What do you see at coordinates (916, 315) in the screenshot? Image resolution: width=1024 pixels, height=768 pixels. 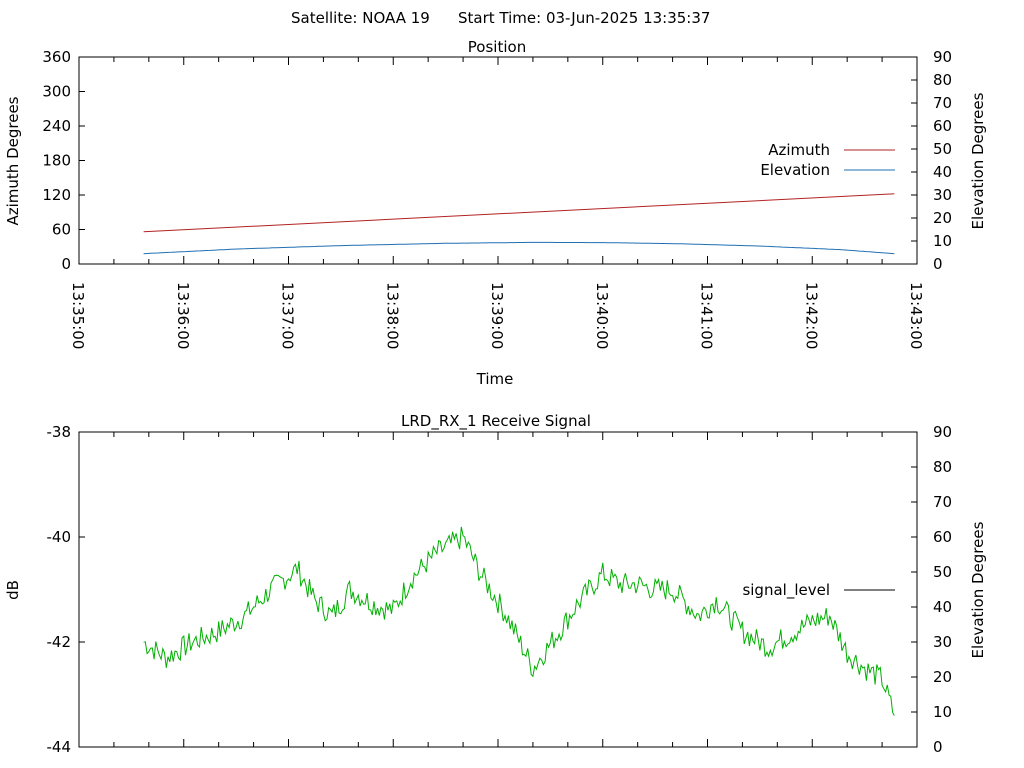 I see `x-tick-label: 13:43:00` at bounding box center [916, 315].